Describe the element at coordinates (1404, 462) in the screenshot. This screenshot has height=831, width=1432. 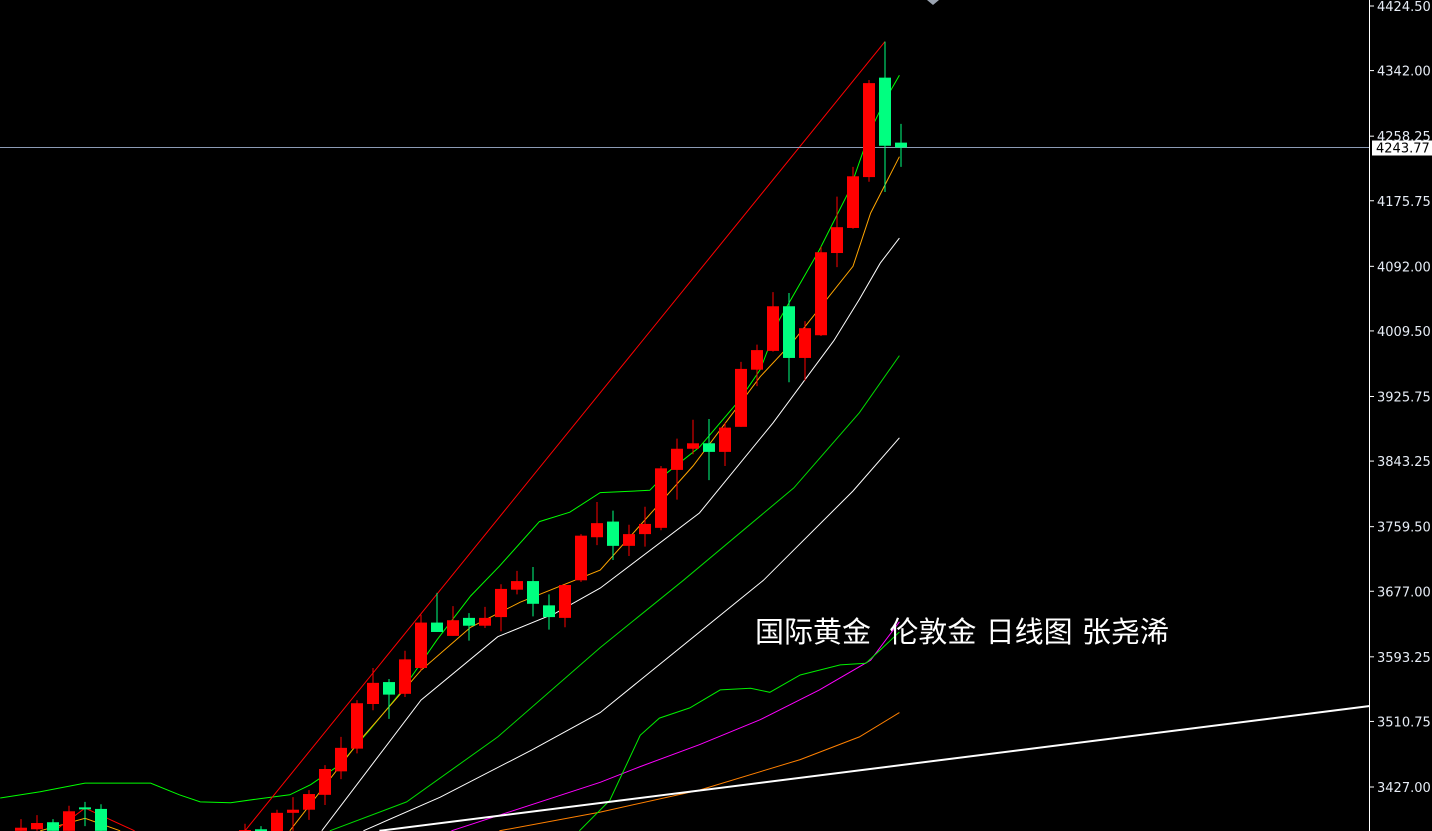
I see `y-tick-label: 3843.25` at that location.